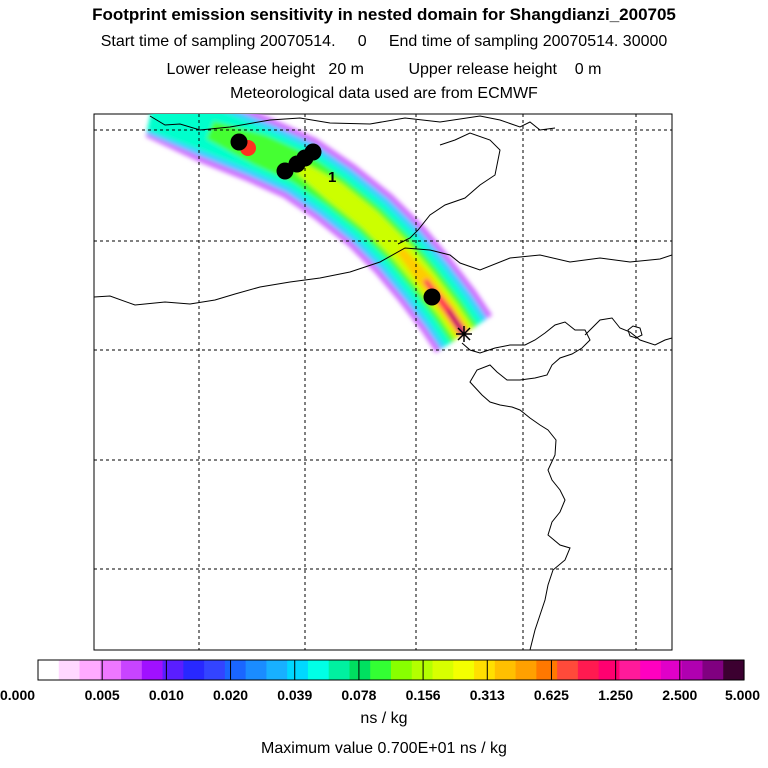  Describe the element at coordinates (742, 695) in the screenshot. I see `color-bar-tick-label: 5.000` at that location.